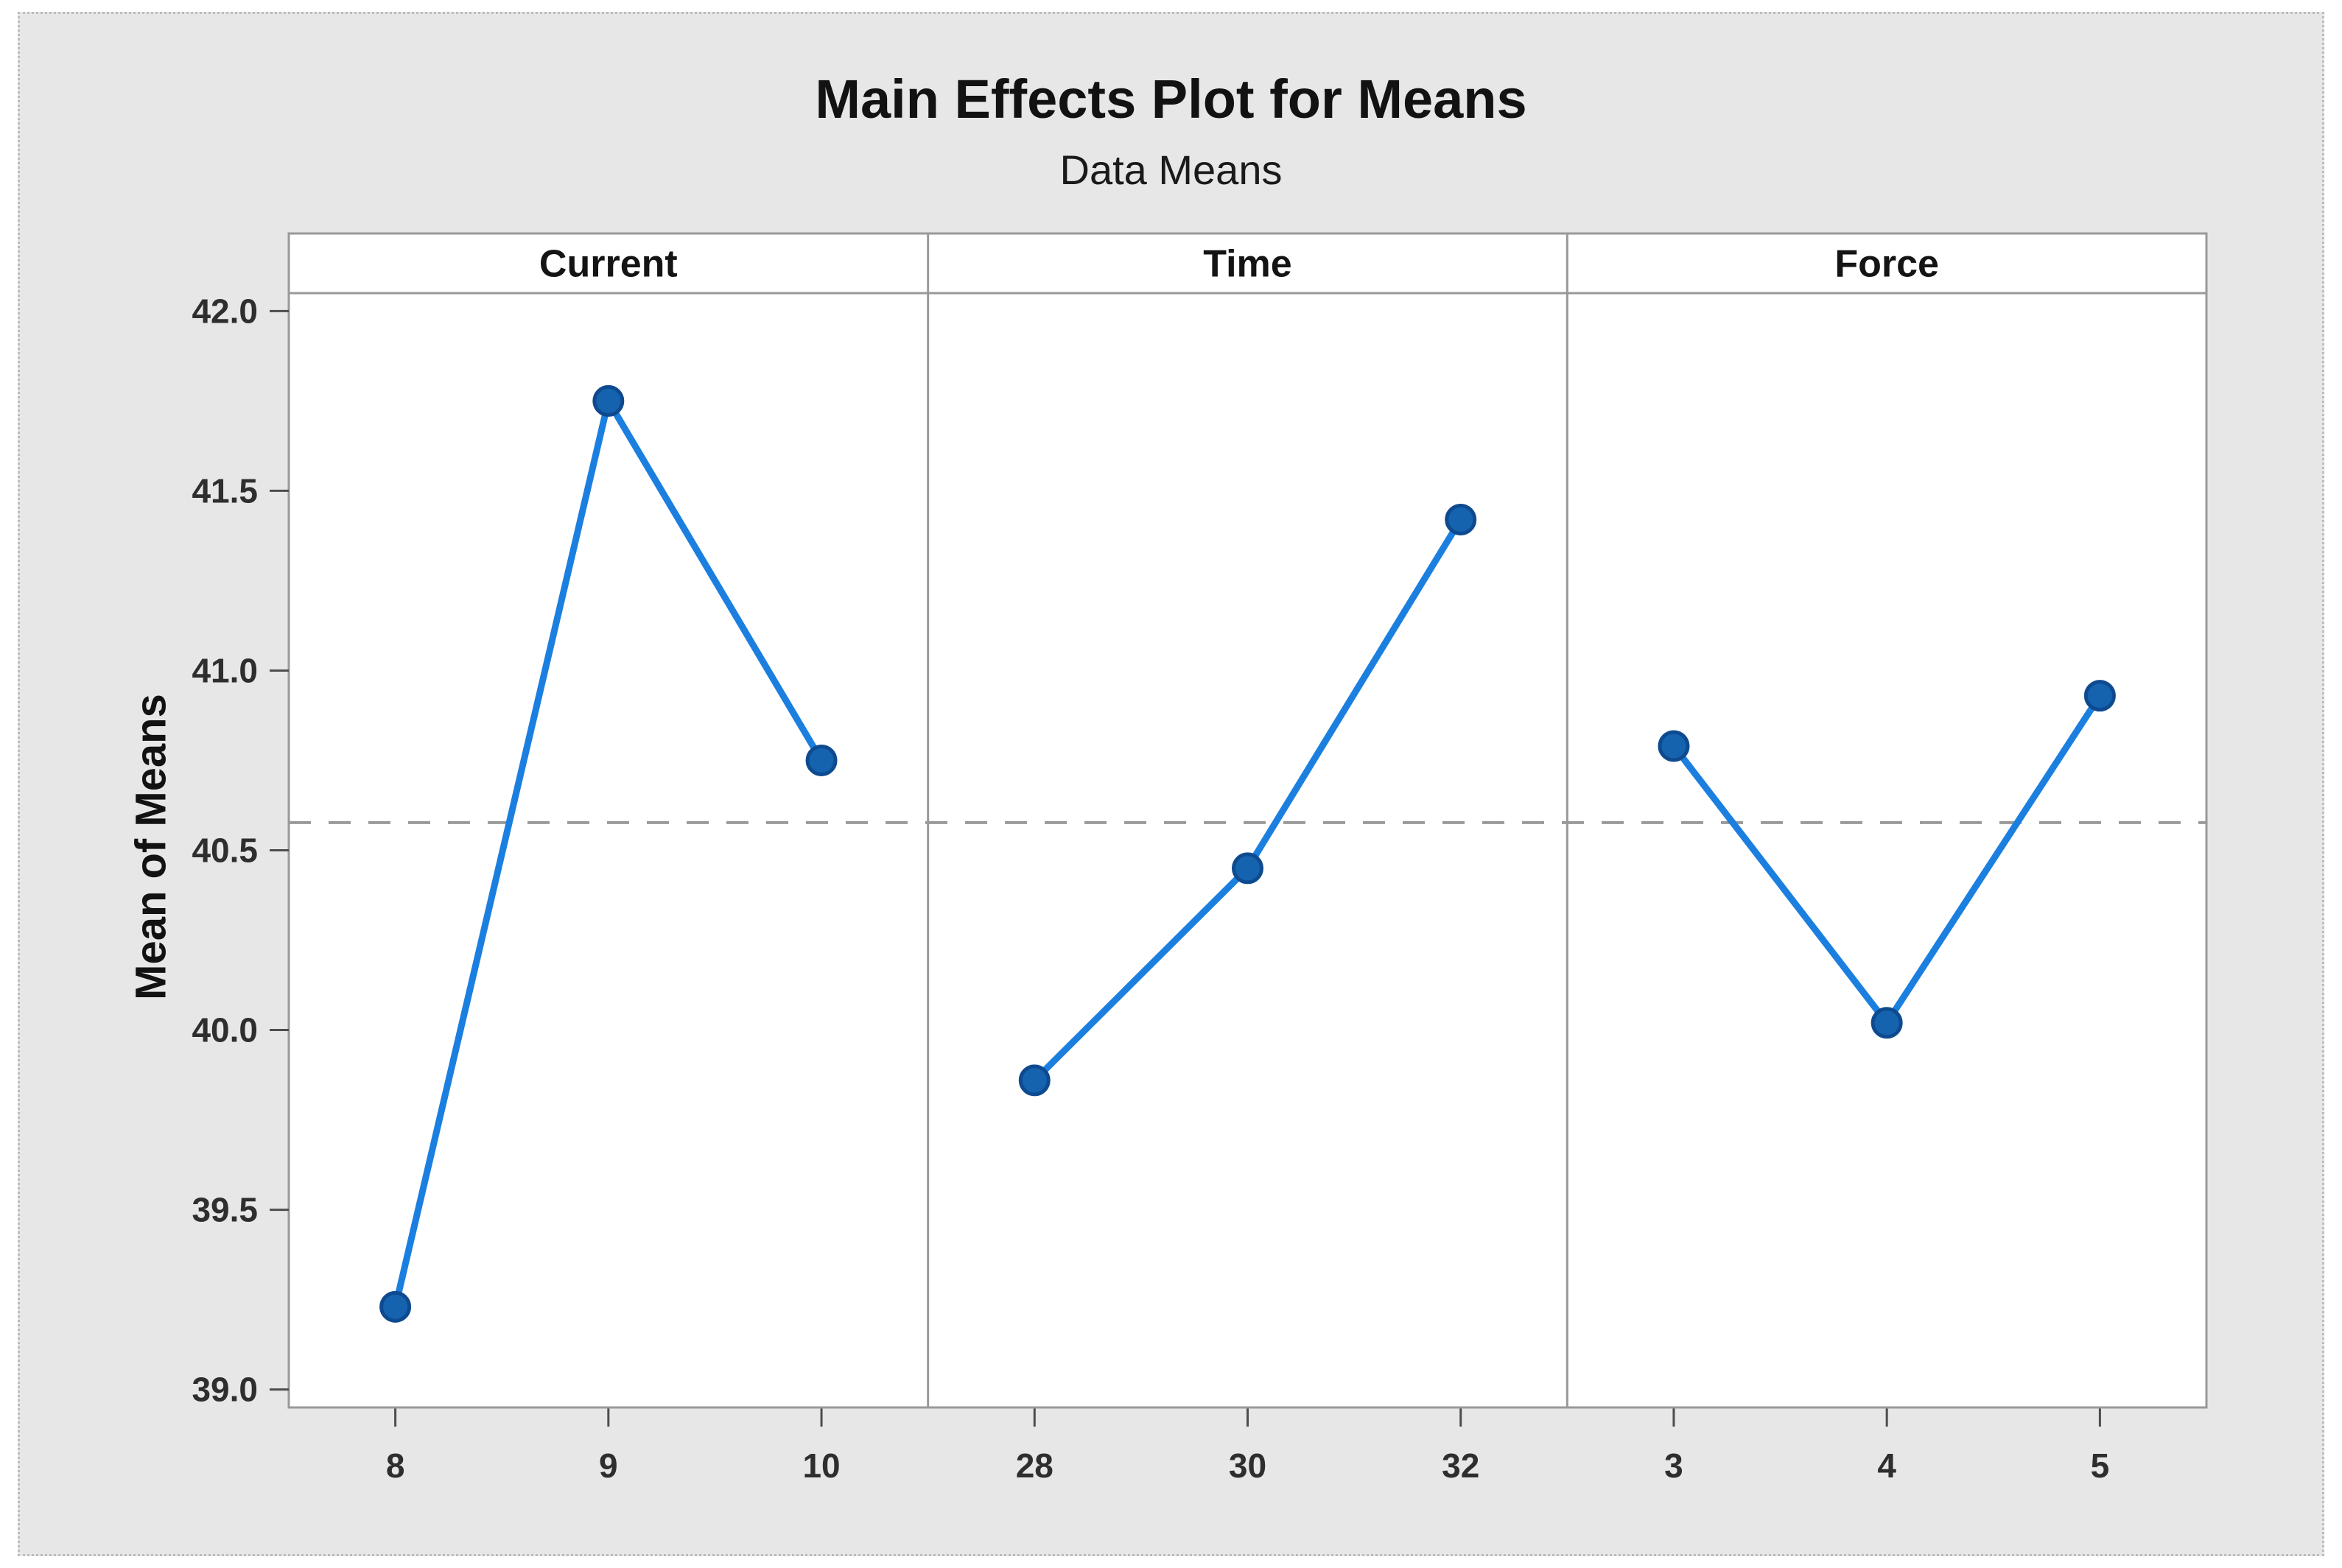  I want to click on y-tick-label: 41.0, so click(225, 670).